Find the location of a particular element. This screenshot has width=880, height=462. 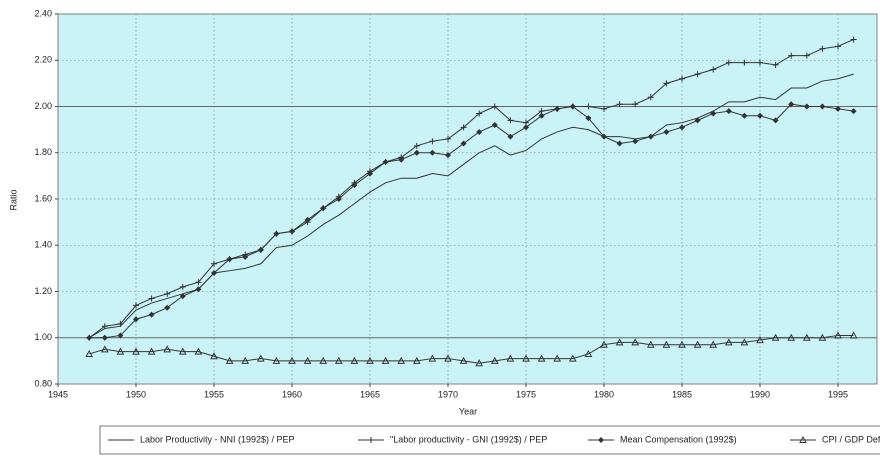

y-tick-label: 1.20 is located at coordinates (43, 291).